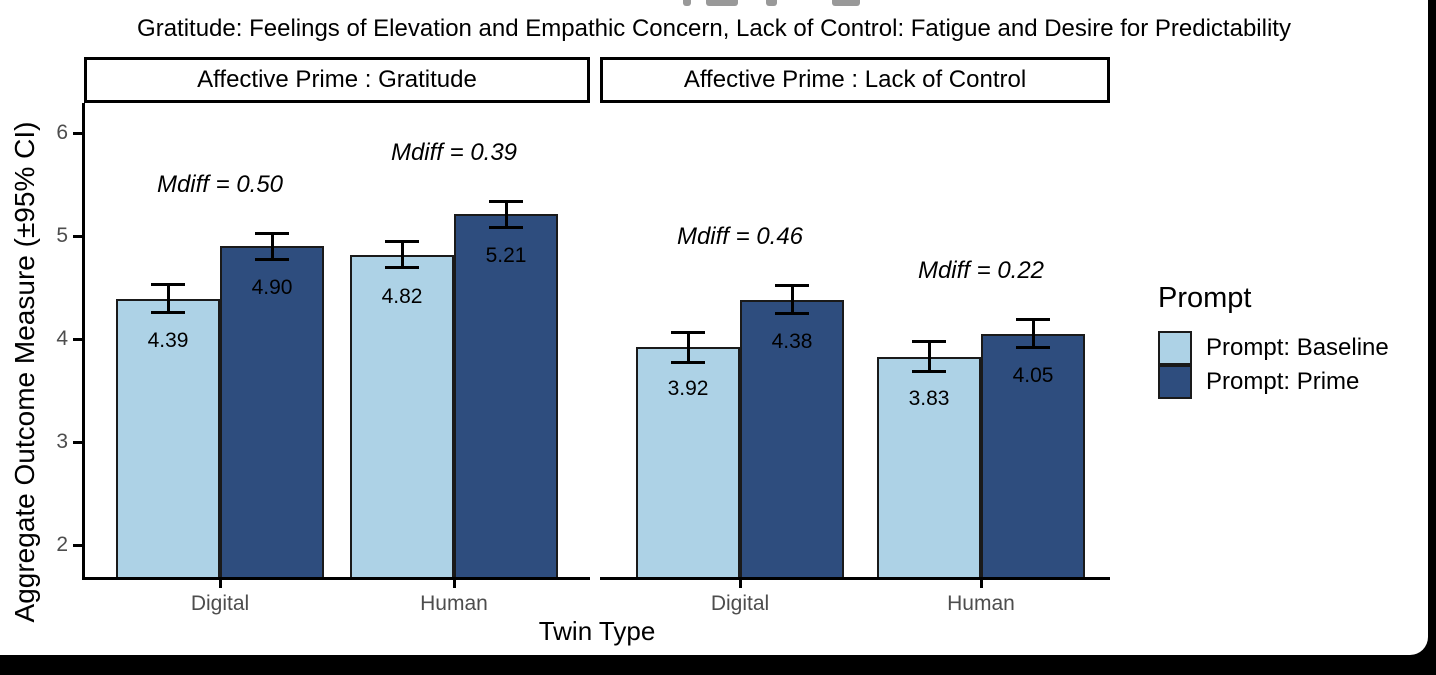  I want to click on bar-value-label: 3.92, so click(688, 388).